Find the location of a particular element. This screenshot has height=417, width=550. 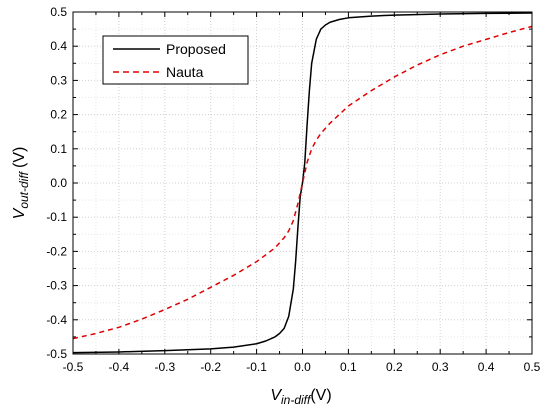

legend: Proposed Nauta is located at coordinates (175, 60).